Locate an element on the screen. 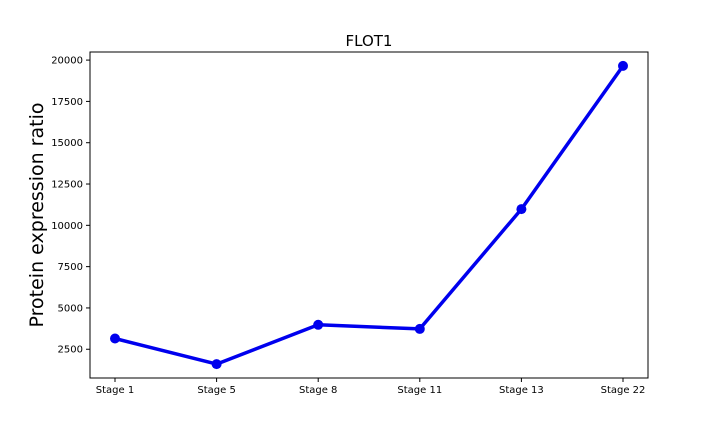 The height and width of the screenshot is (432, 720). x-tick-label: Stage 1 is located at coordinates (115, 390).